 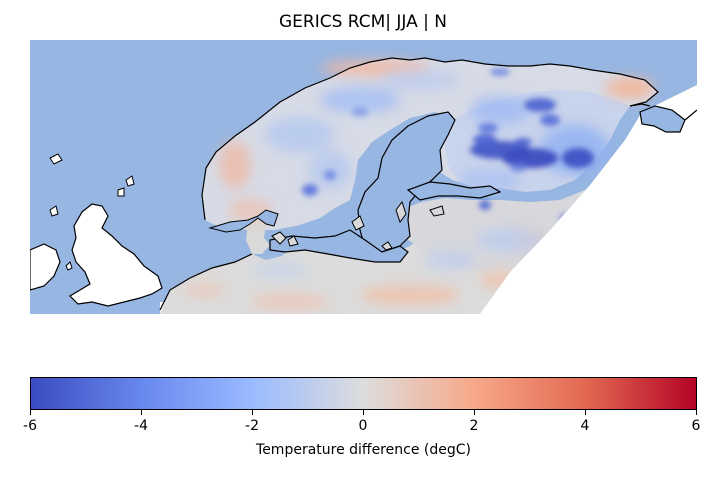 I want to click on colorbar-ticks: -6 -4 -2 0 2 4 6, so click(x=361, y=425).